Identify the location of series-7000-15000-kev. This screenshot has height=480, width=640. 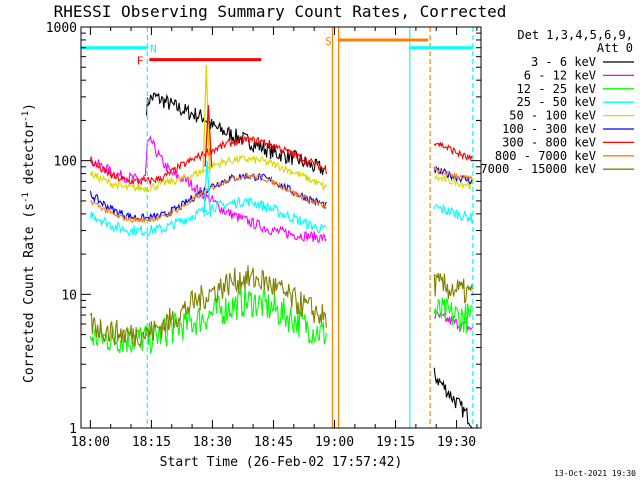
(208, 307).